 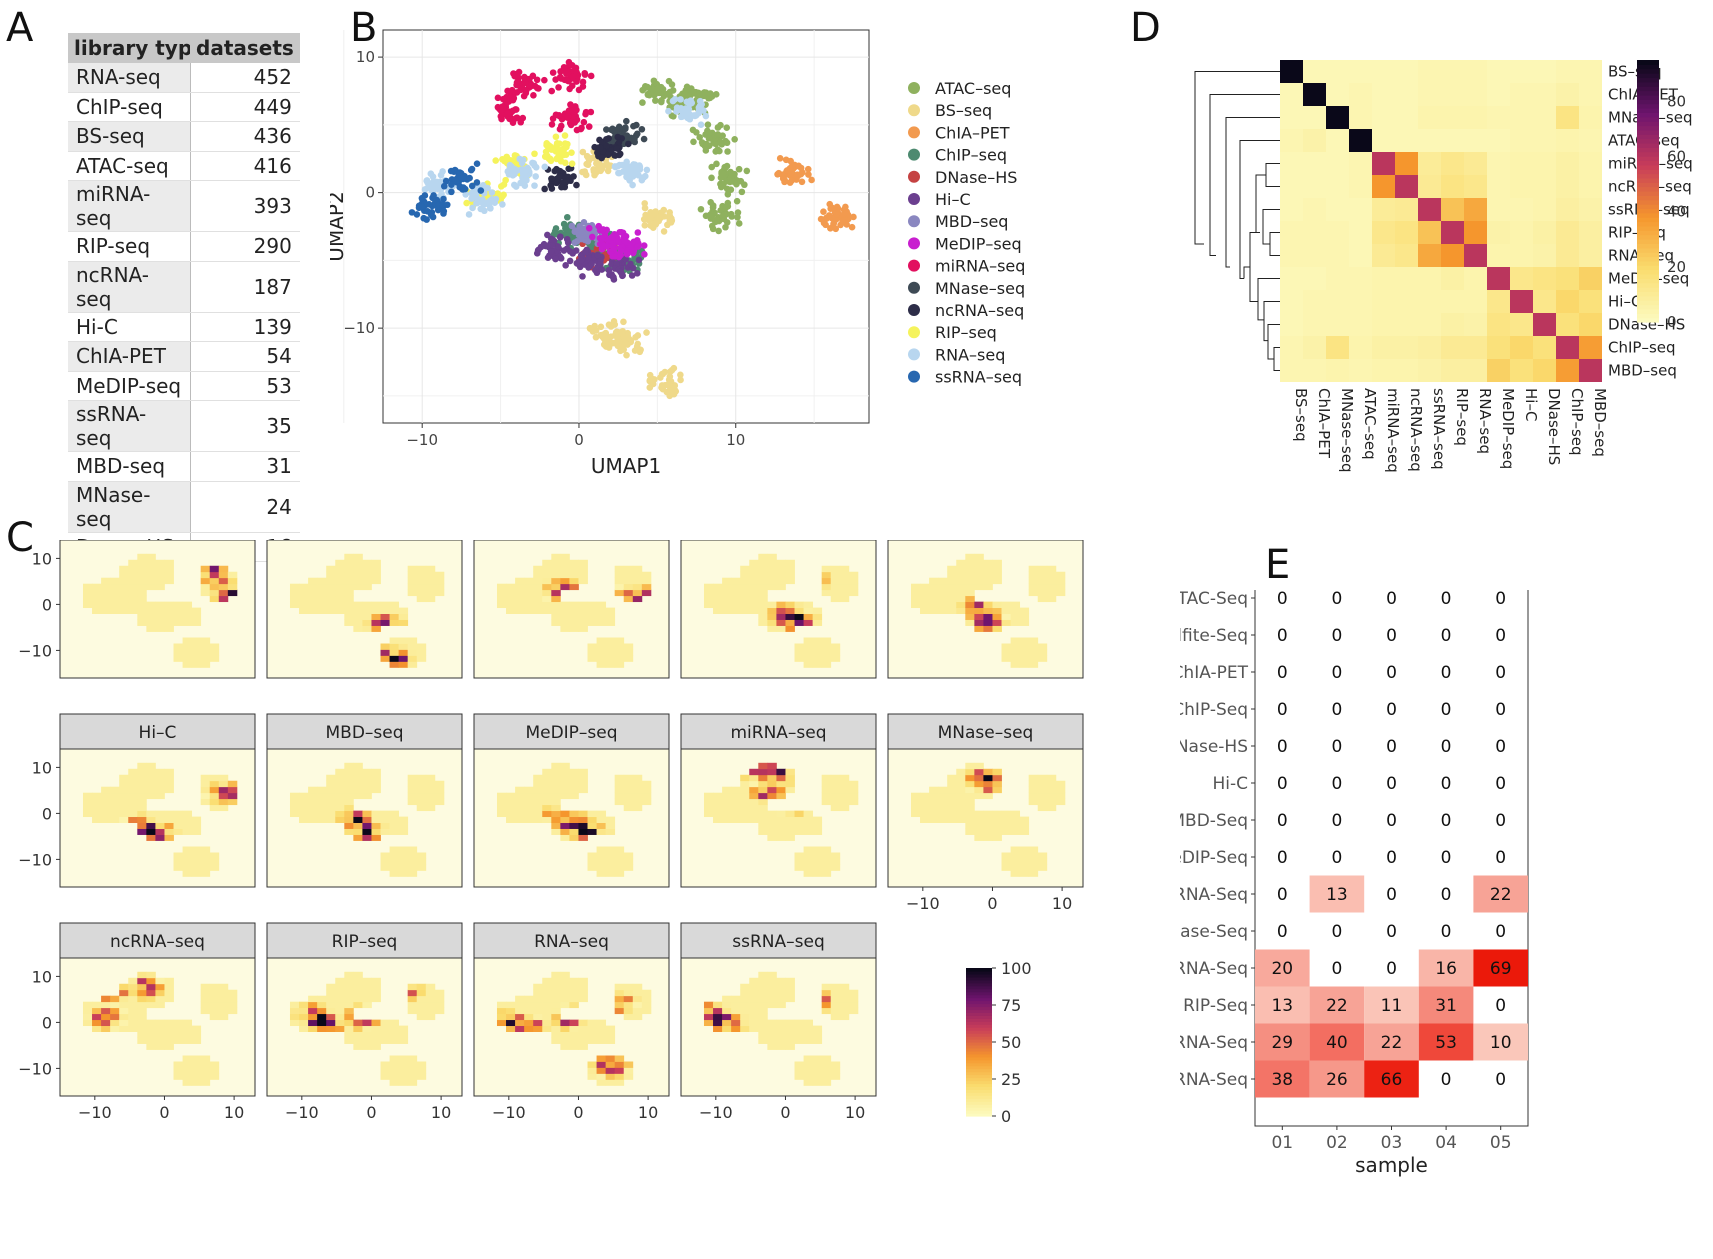 What do you see at coordinates (129, 327) in the screenshot?
I see `library-name-cell: Hi-C` at bounding box center [129, 327].